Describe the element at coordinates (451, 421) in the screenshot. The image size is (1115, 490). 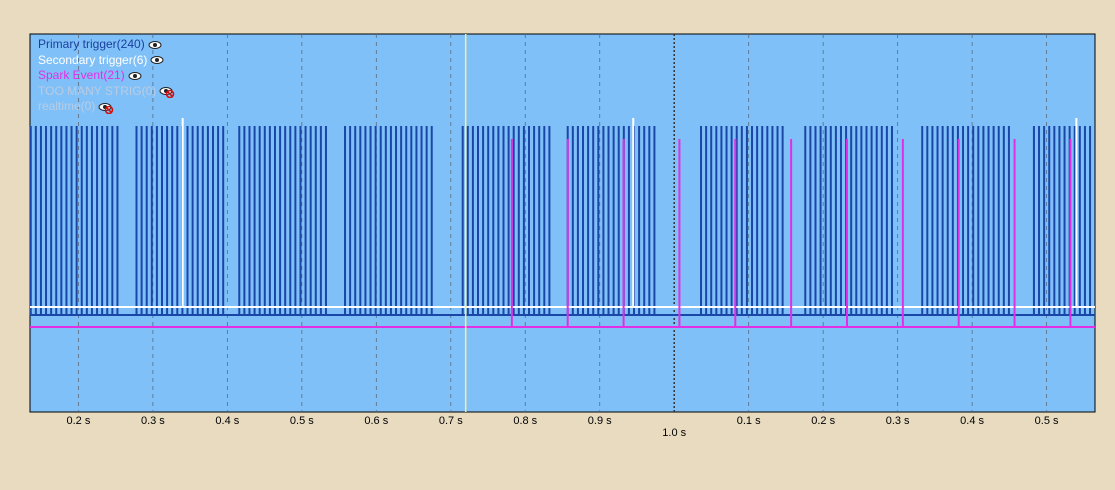
I see `x-tick-label: 0.7 s` at that location.